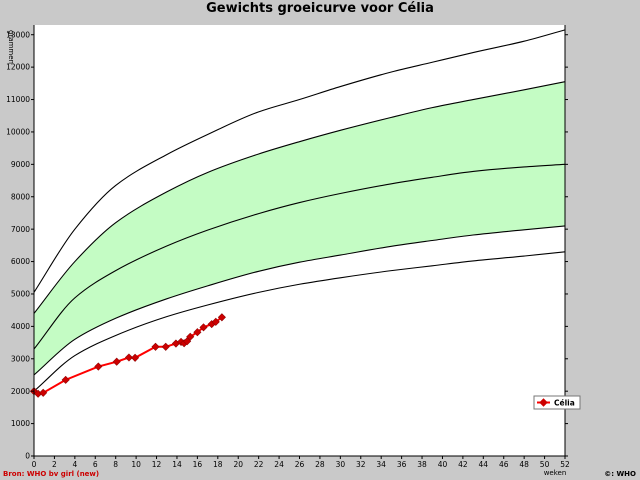 The width and height of the screenshot is (640, 480). I want to click on x-tick-label: 16, so click(198, 464).